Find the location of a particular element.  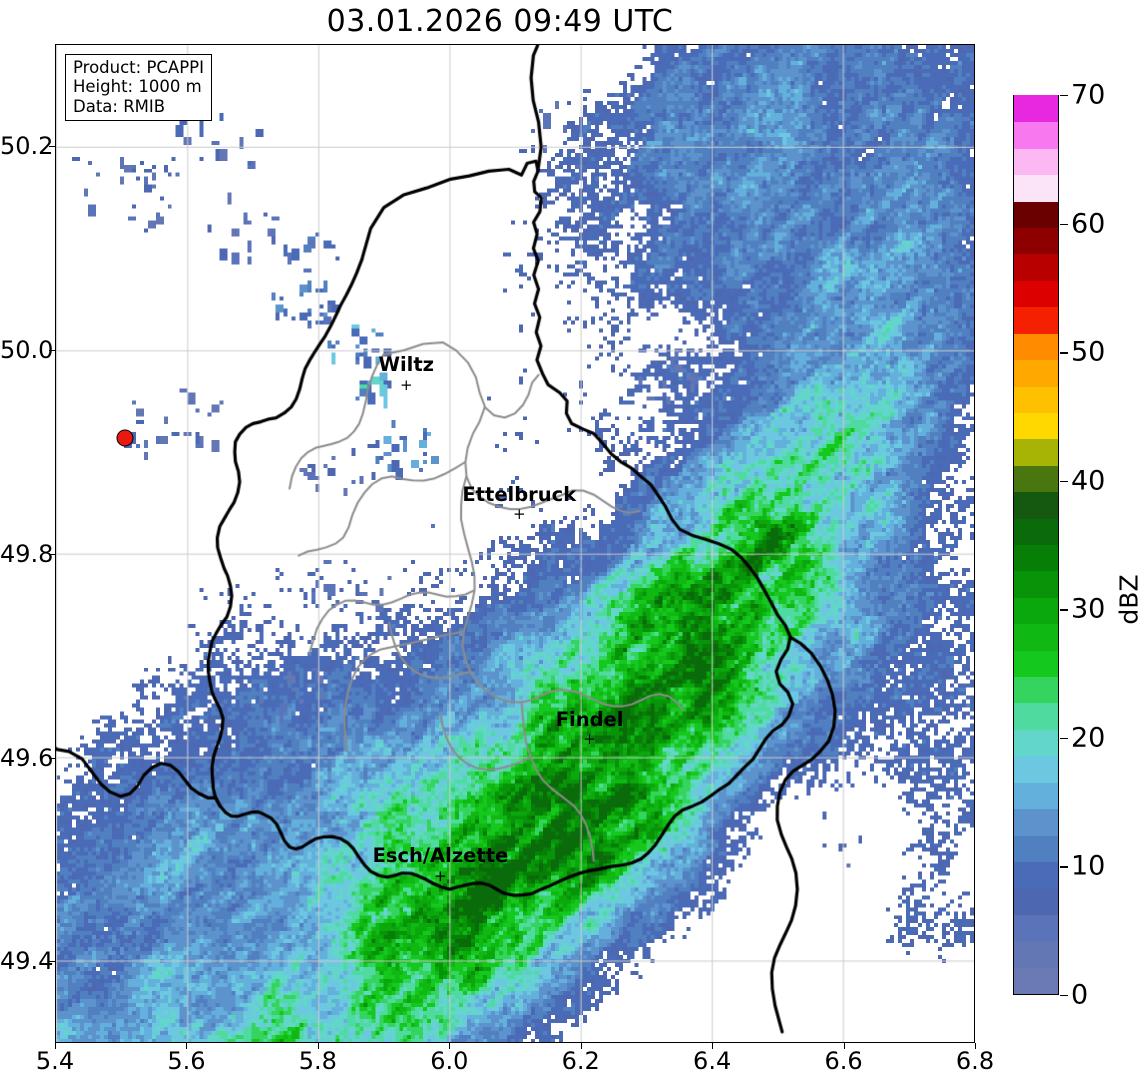

colorbar is located at coordinates (1036, 544).